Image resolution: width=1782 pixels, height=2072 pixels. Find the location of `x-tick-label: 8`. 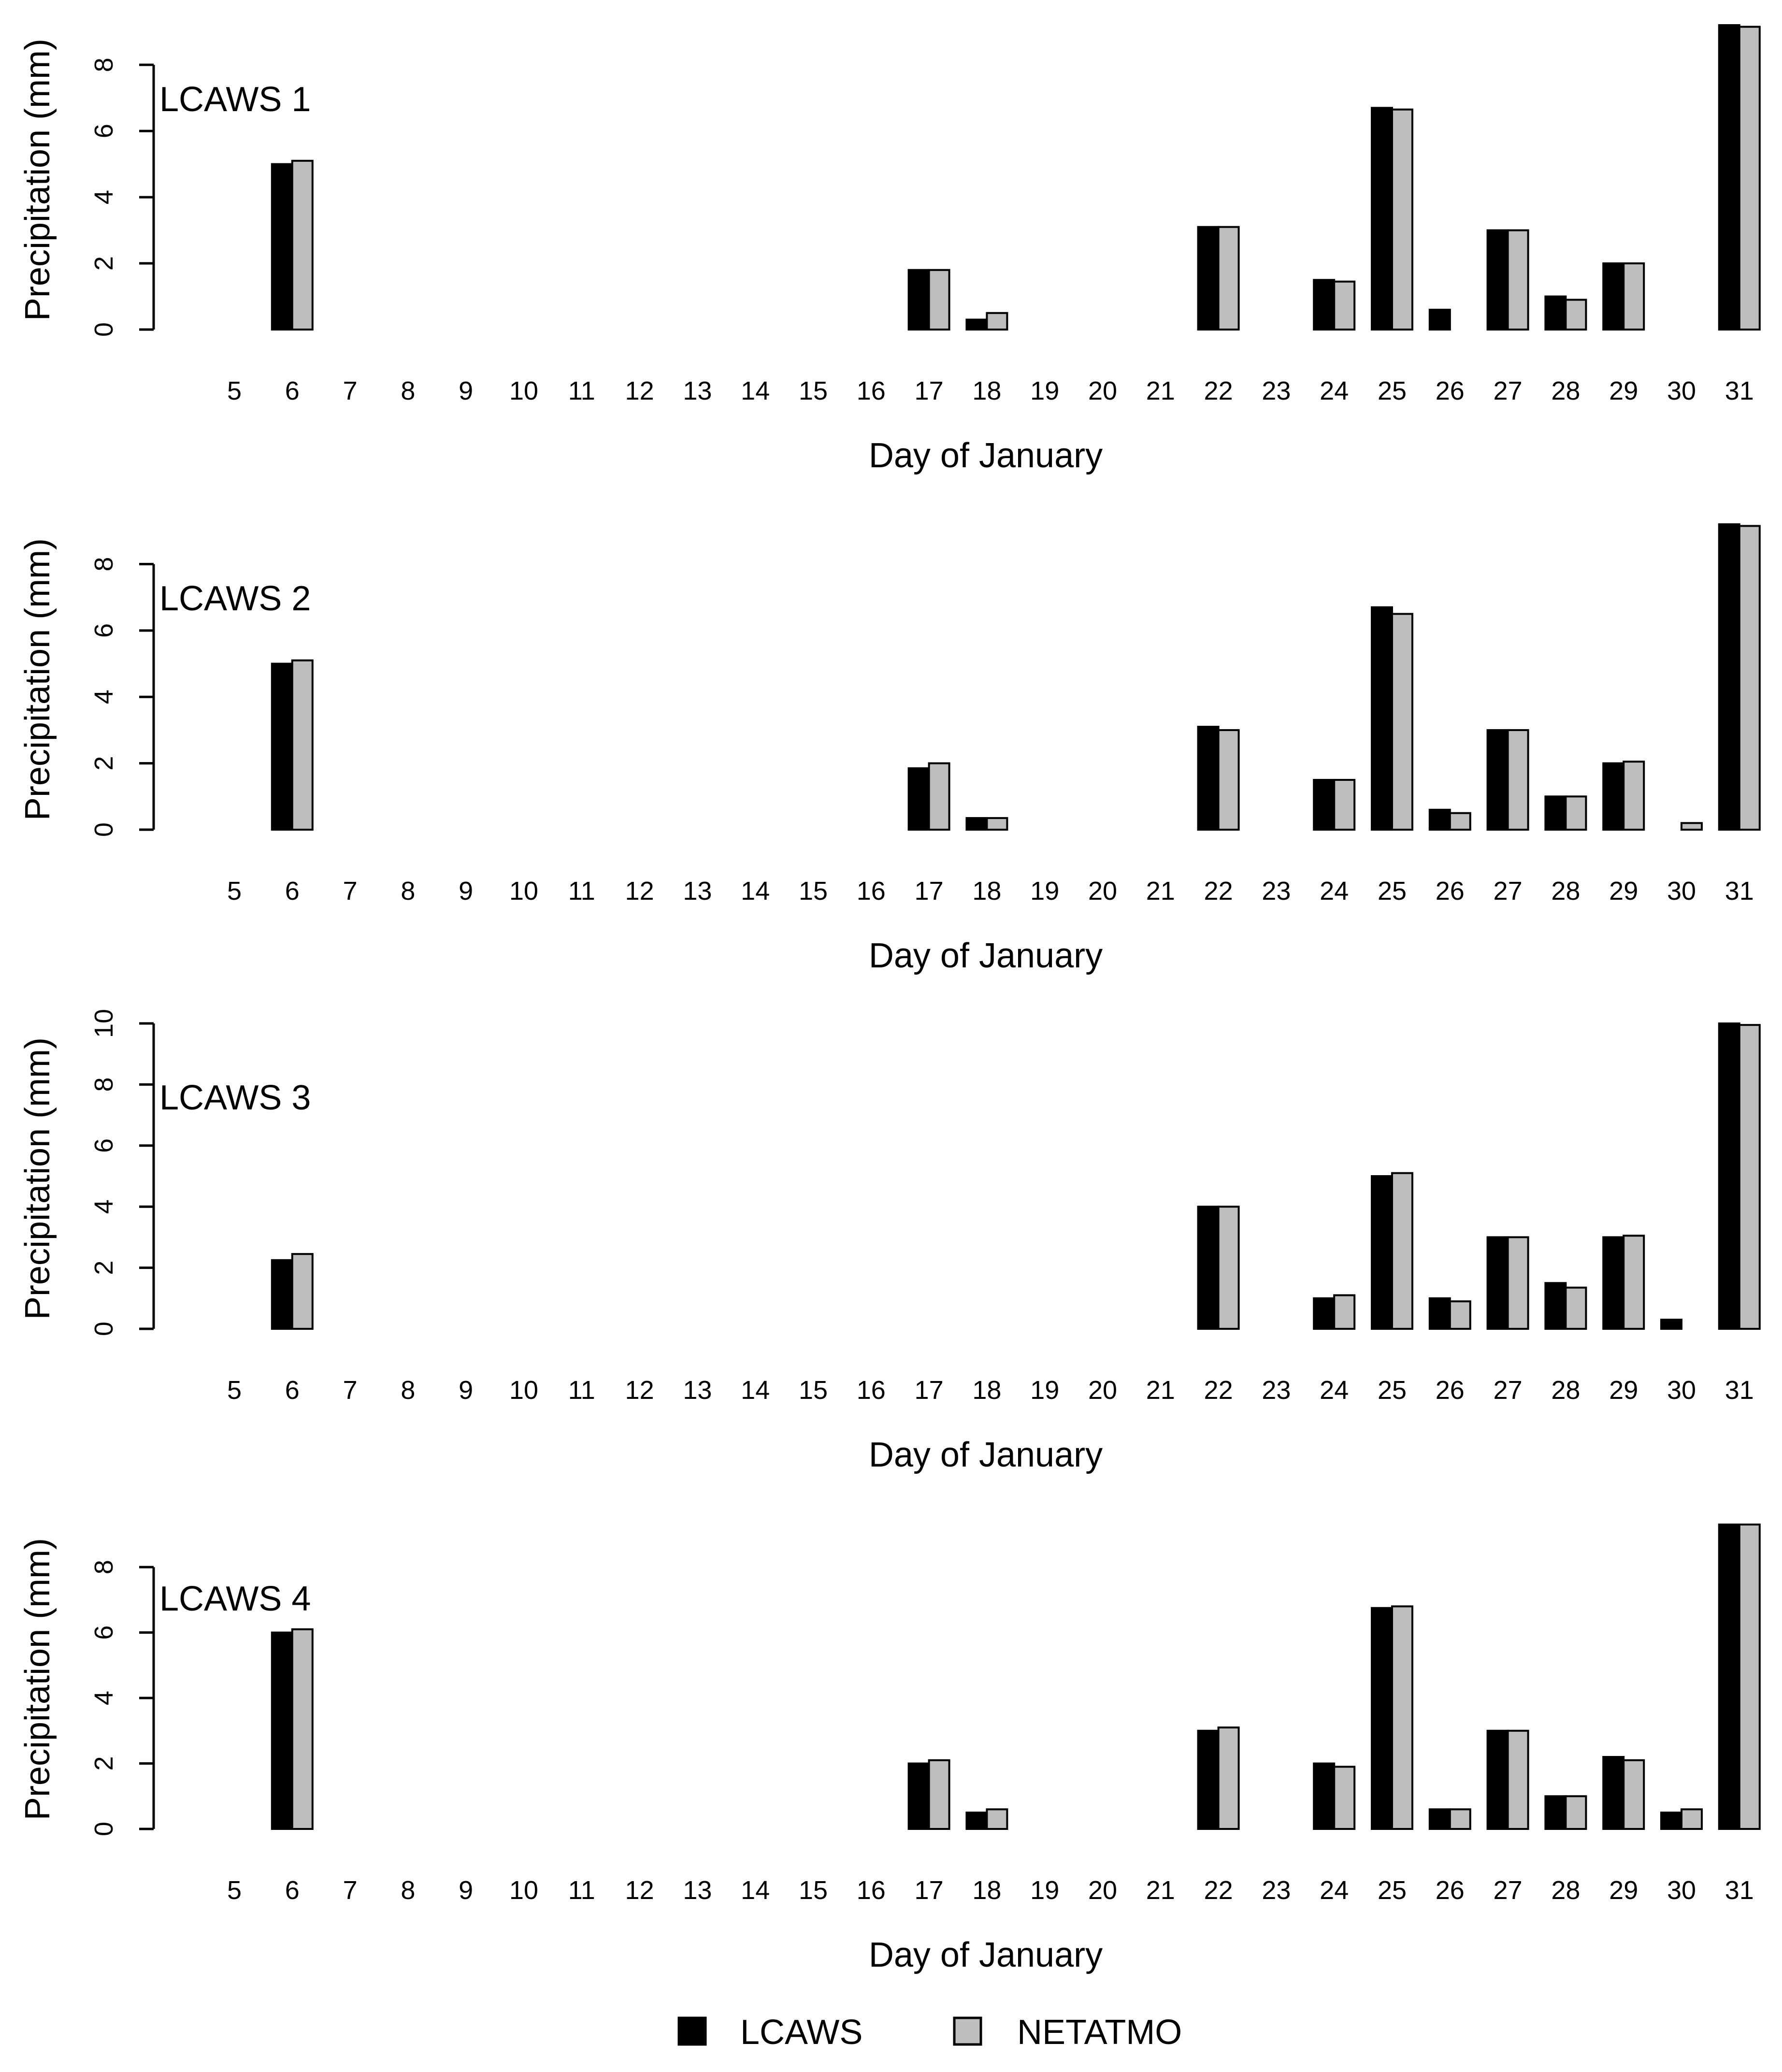

x-tick-label: 8 is located at coordinates (408, 390).